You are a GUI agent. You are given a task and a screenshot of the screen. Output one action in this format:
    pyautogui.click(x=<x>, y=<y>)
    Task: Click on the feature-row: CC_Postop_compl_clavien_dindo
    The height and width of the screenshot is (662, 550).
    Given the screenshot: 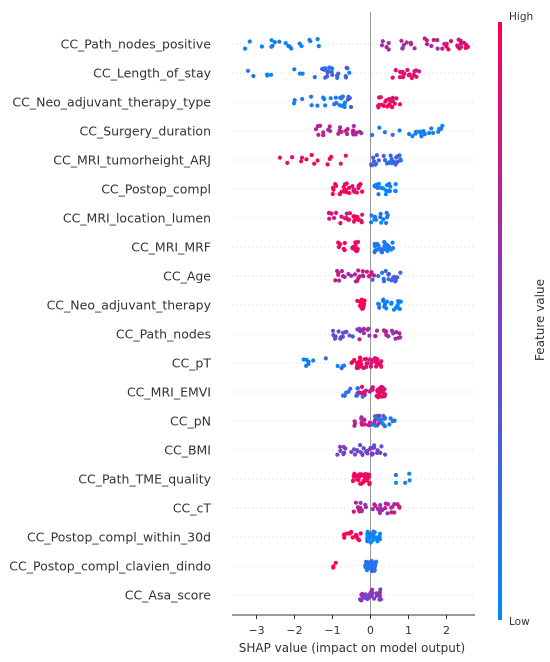 What is the action you would take?
    pyautogui.click(x=242, y=566)
    